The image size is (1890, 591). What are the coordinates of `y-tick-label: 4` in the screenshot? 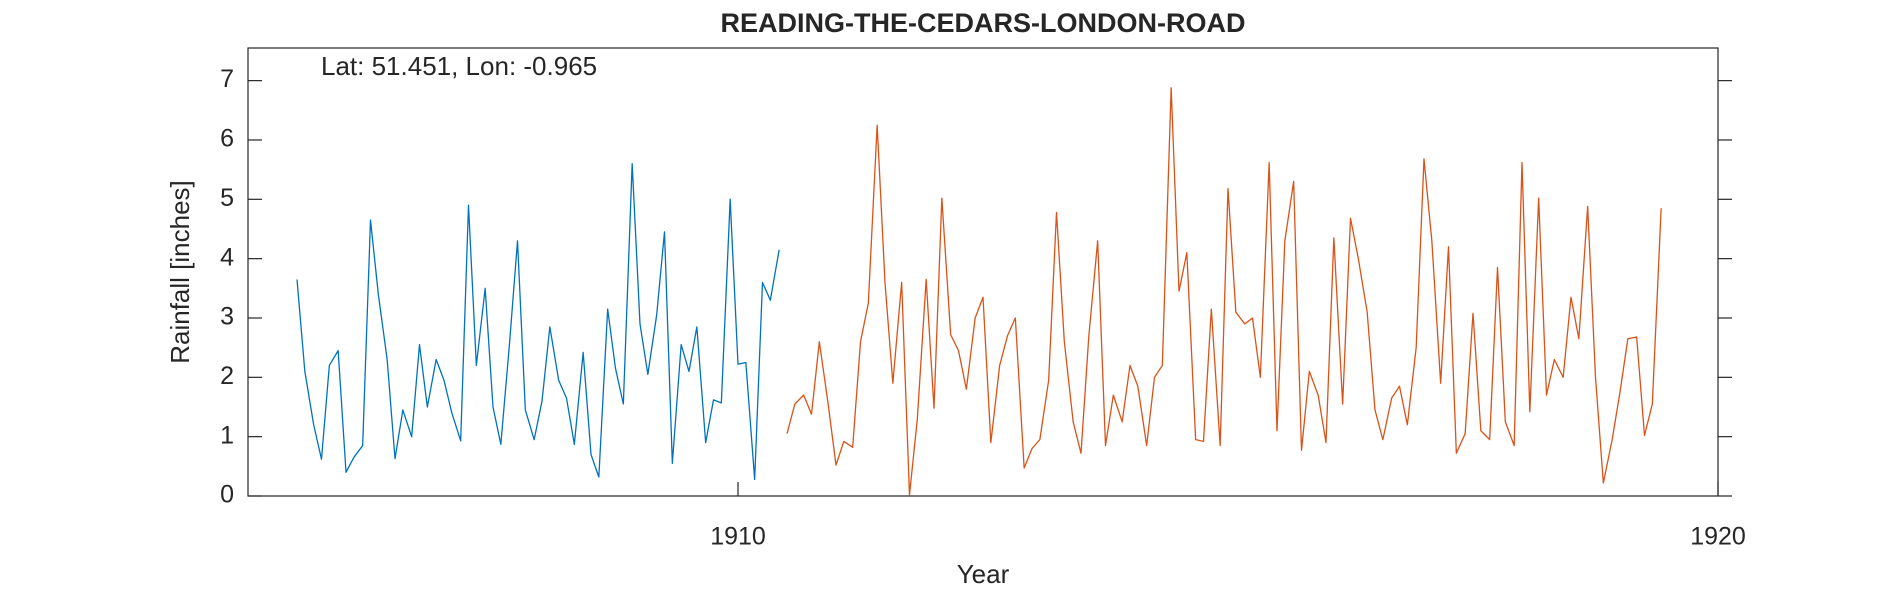 It's located at (227, 257).